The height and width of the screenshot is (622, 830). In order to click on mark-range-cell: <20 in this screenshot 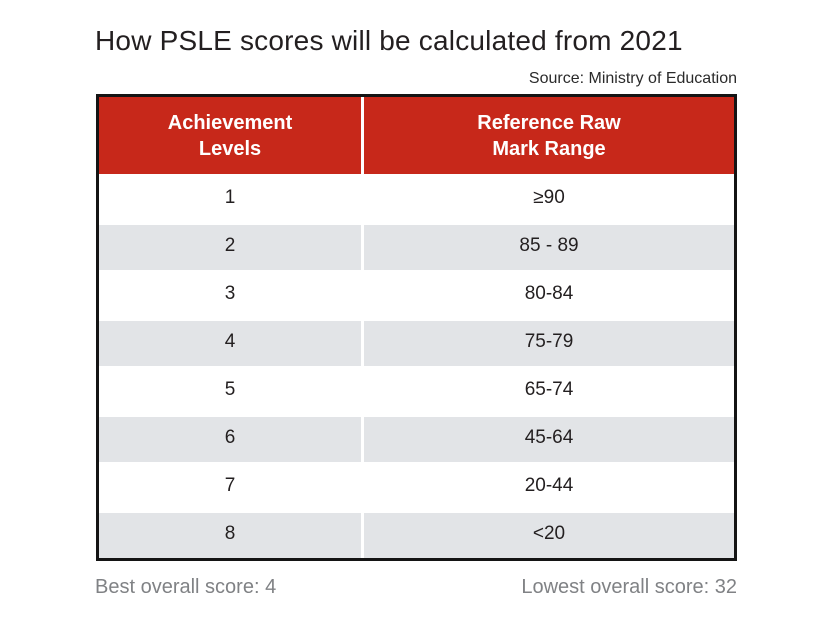, I will do `click(549, 534)`.